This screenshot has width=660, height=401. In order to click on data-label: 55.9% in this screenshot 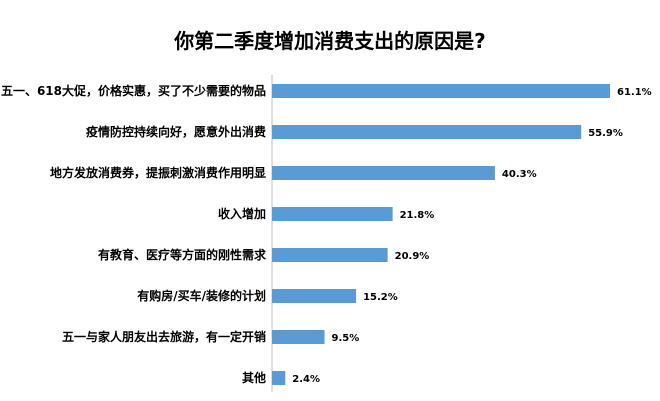, I will do `click(605, 133)`.